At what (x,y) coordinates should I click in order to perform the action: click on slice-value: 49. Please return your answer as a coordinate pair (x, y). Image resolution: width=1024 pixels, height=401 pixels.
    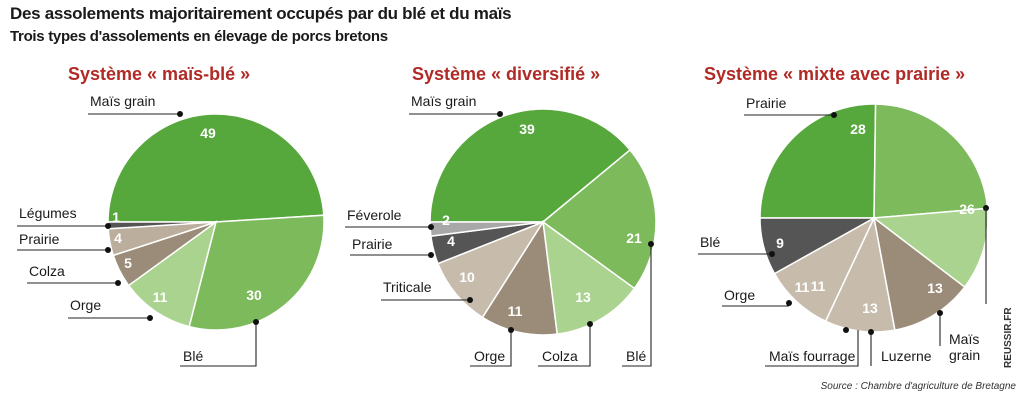
    Looking at the image, I should click on (208, 133).